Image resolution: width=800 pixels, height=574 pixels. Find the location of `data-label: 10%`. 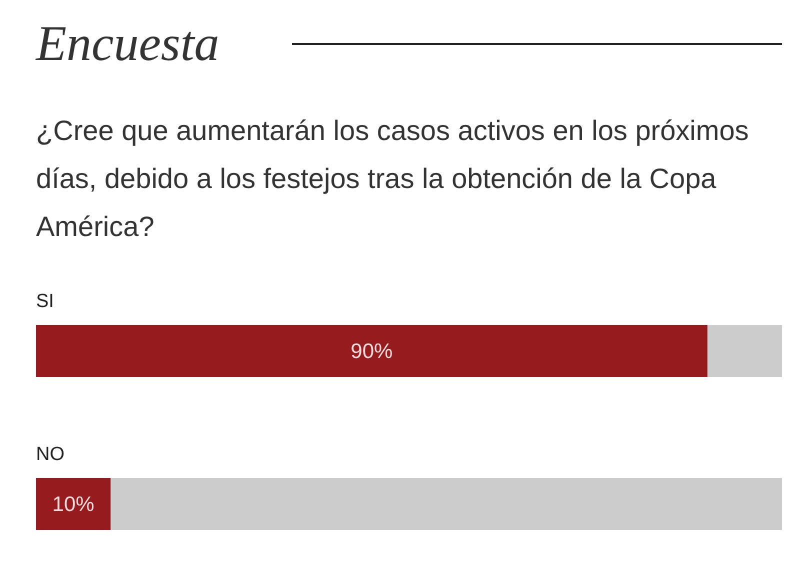

data-label: 10% is located at coordinates (73, 504).